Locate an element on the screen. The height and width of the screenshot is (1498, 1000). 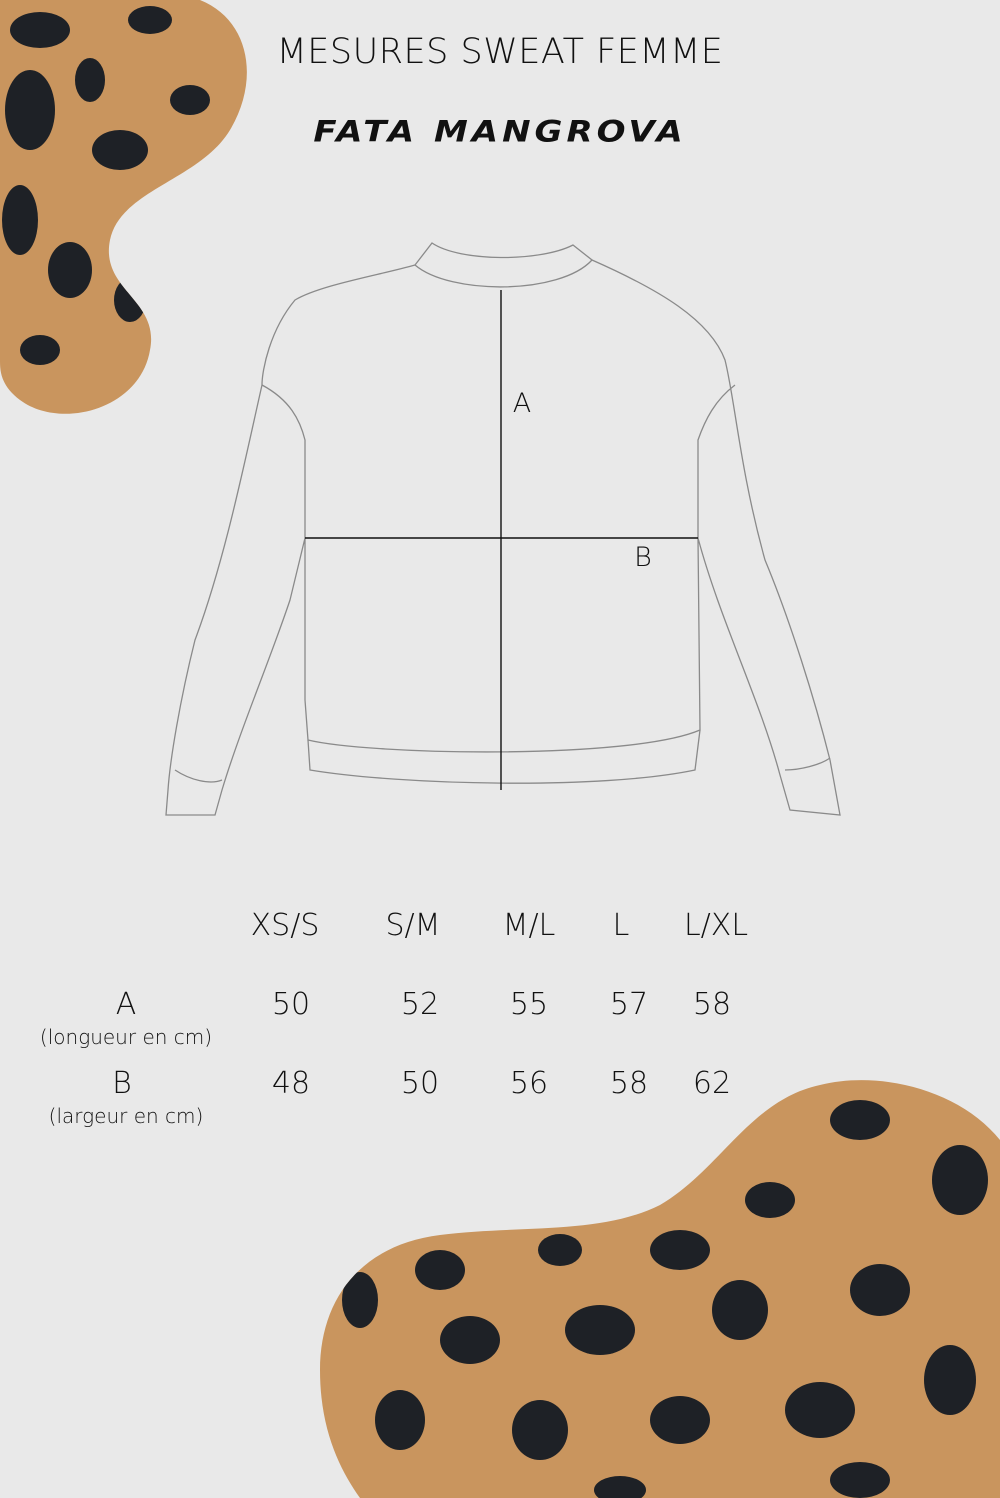
row-label: A is located at coordinates (126, 1004).